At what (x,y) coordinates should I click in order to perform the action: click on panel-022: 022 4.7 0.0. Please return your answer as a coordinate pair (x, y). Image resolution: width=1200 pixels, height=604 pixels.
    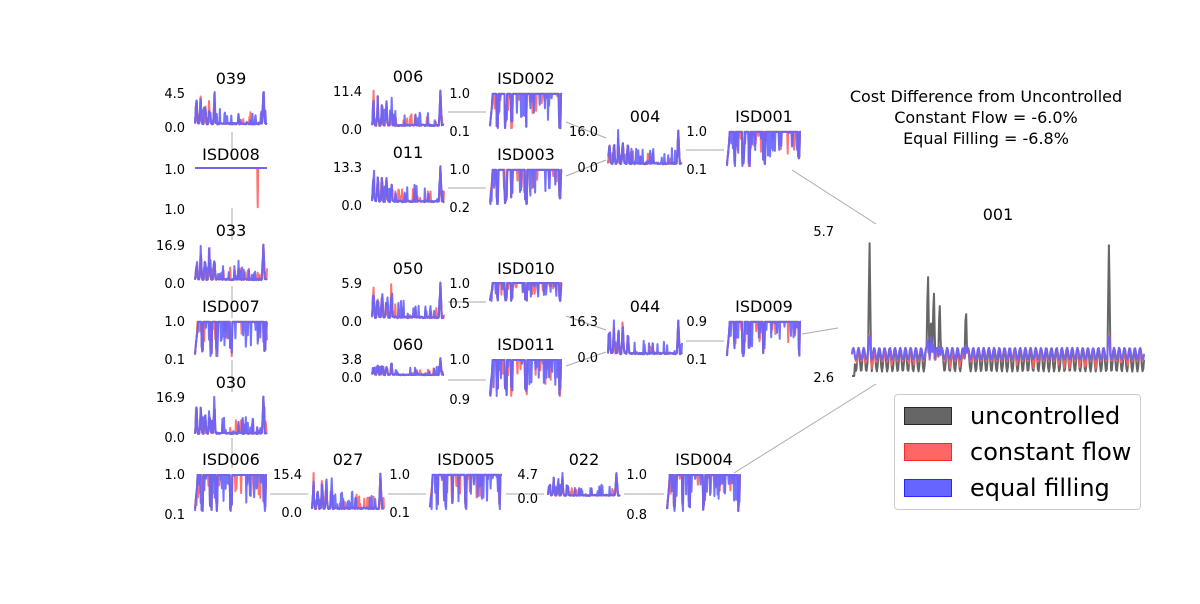
    Looking at the image, I should click on (569, 478).